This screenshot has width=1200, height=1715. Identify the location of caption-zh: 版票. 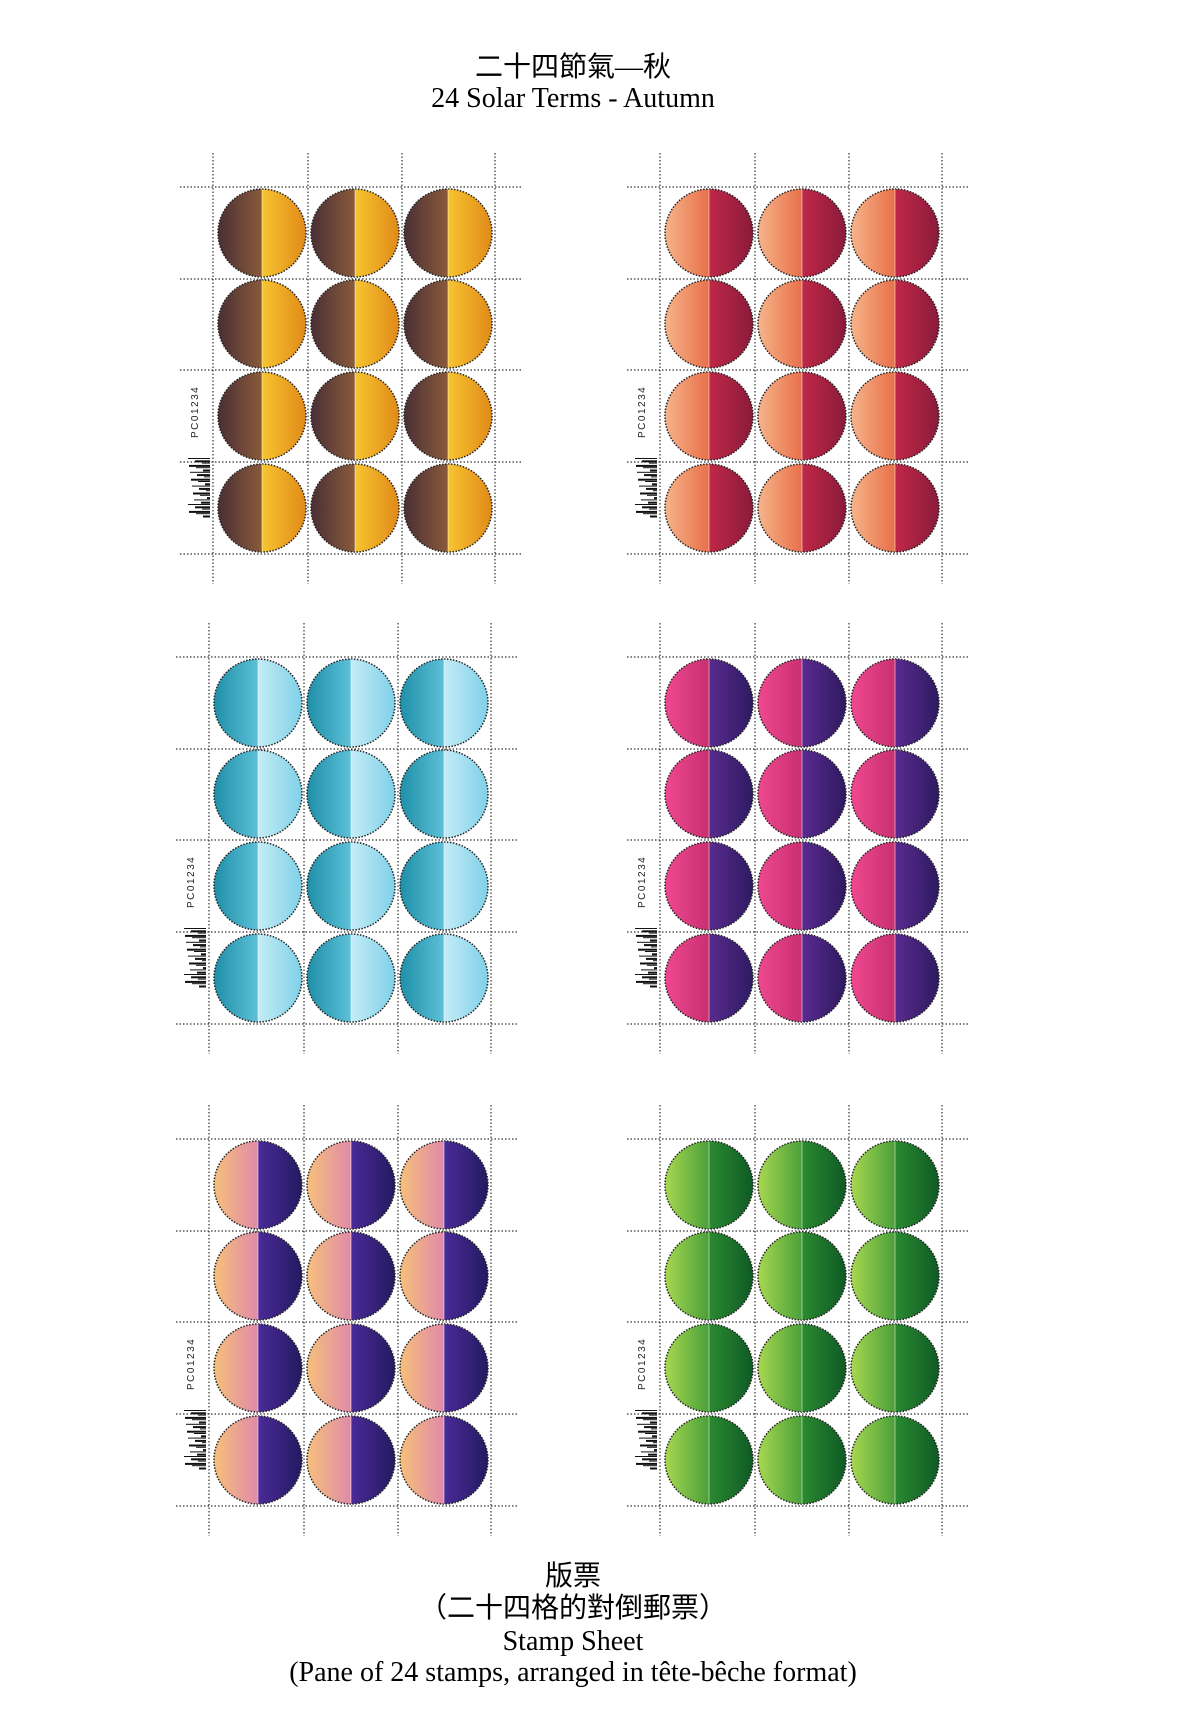
(573, 1576).